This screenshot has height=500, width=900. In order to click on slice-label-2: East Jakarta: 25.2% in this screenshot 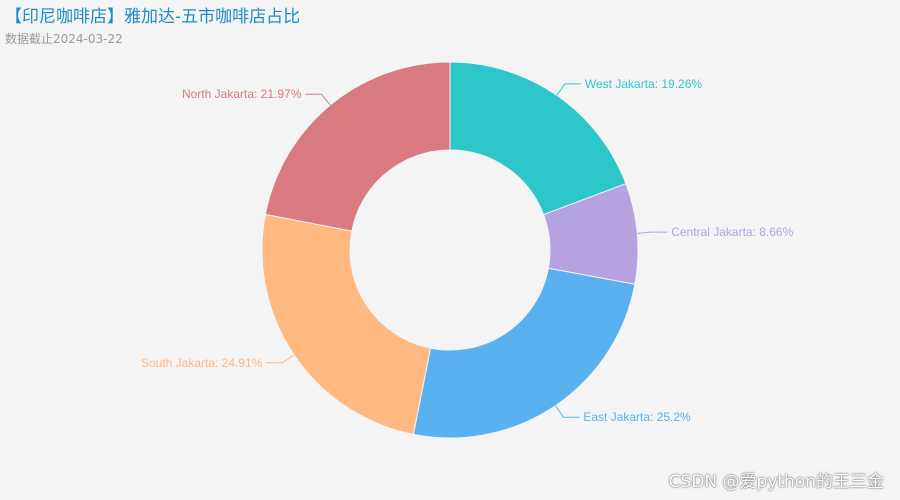, I will do `click(637, 417)`.